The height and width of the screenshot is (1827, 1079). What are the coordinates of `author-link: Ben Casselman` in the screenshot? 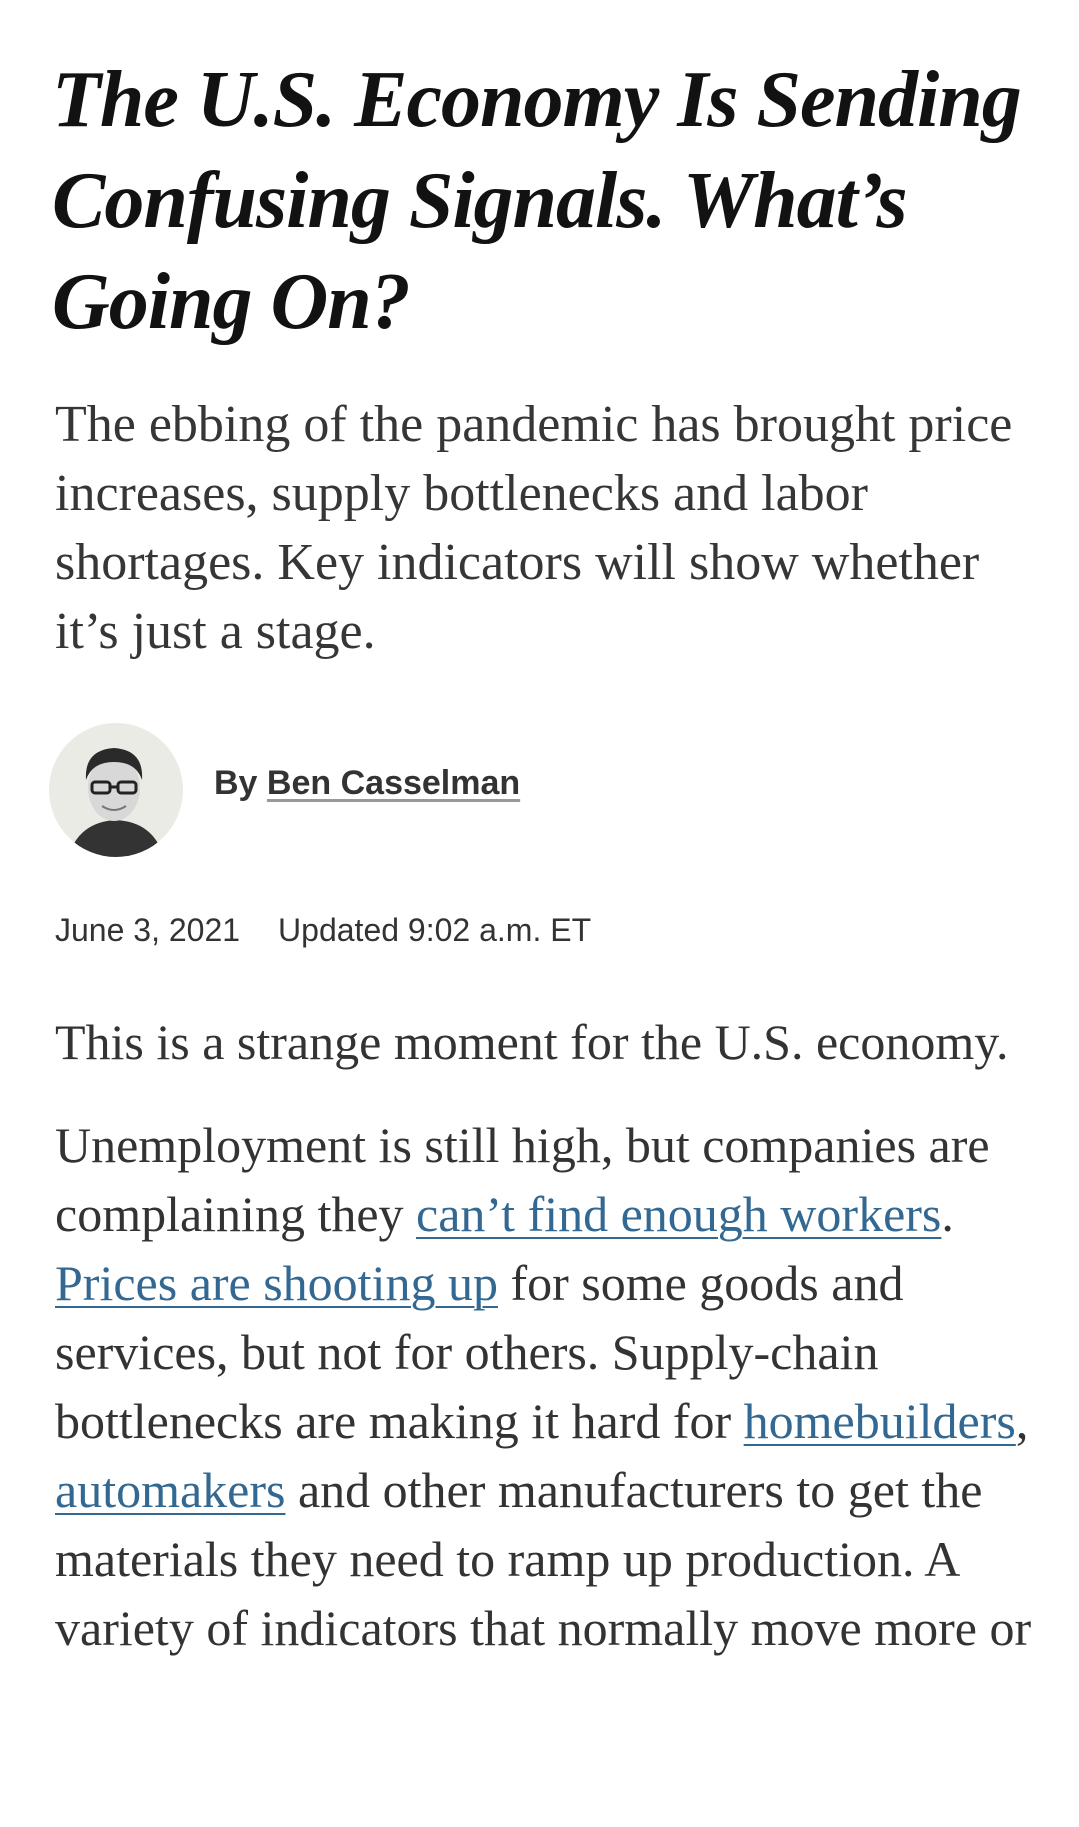 It's located at (393, 783).